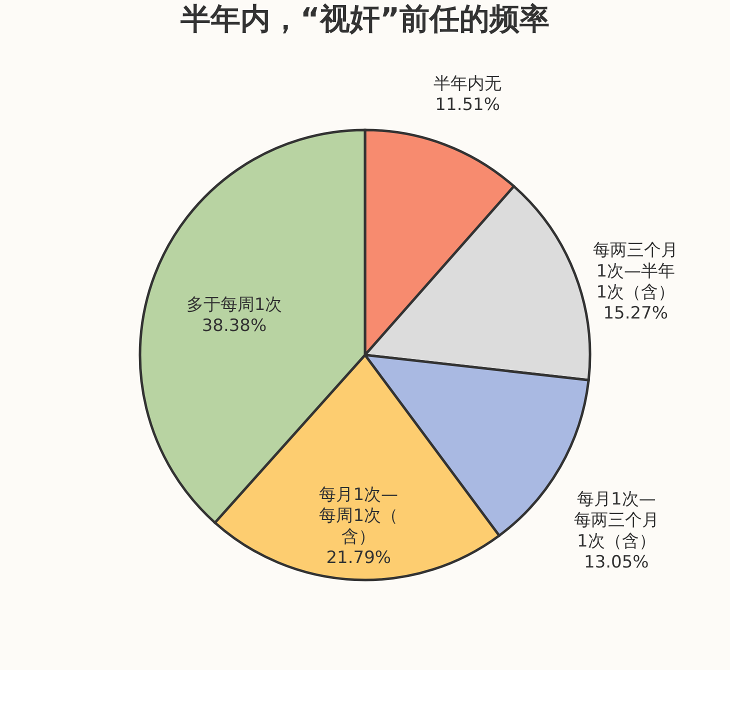 Image resolution: width=750 pixels, height=727 pixels. I want to click on slice-label: 半年内无, so click(468, 84).